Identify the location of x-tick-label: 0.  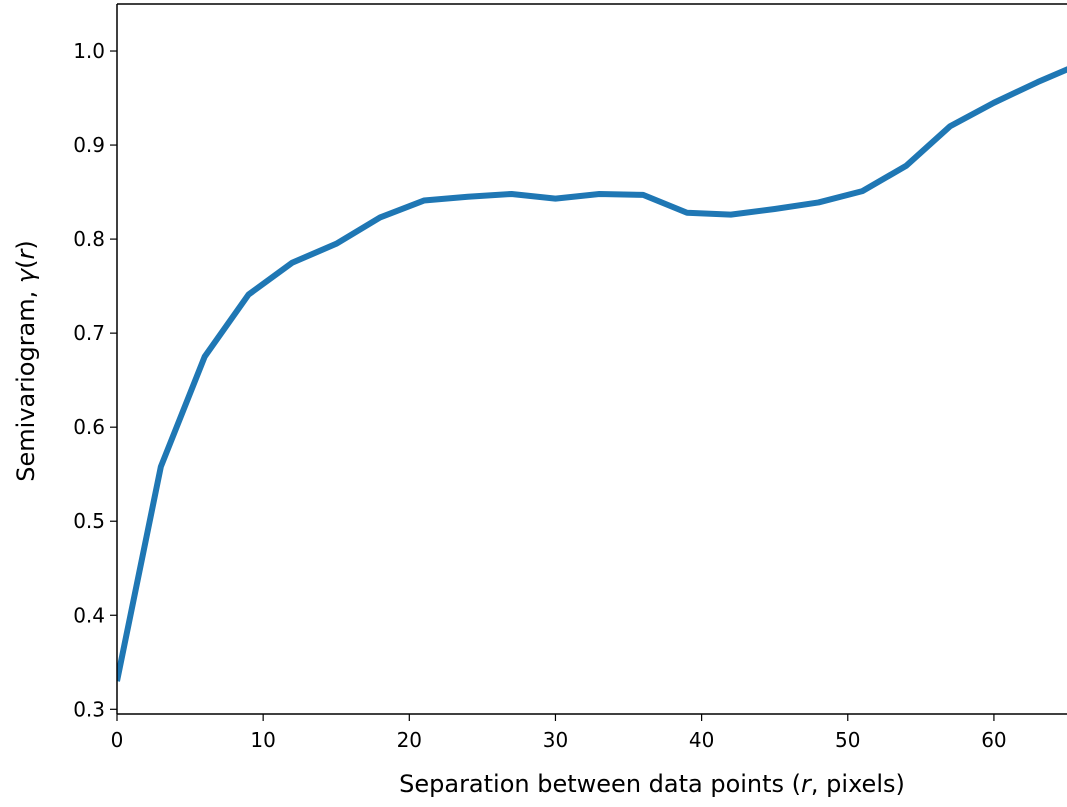
(117, 740).